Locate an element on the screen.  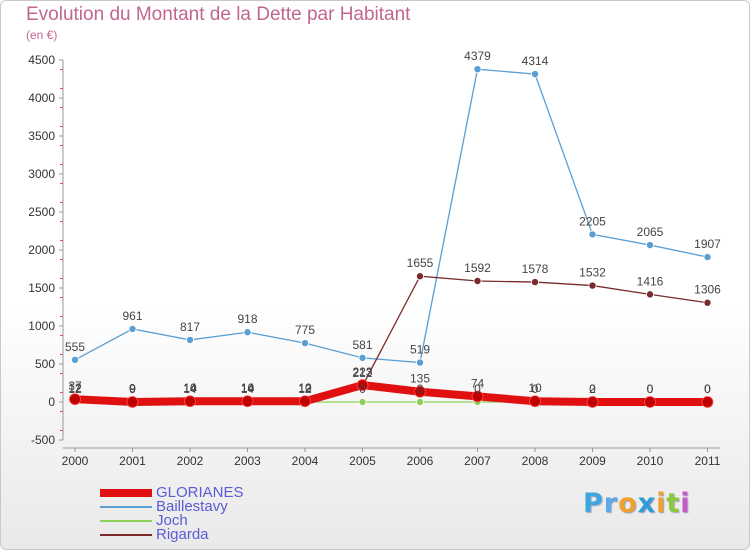
legend-item: Joch is located at coordinates (172, 520).